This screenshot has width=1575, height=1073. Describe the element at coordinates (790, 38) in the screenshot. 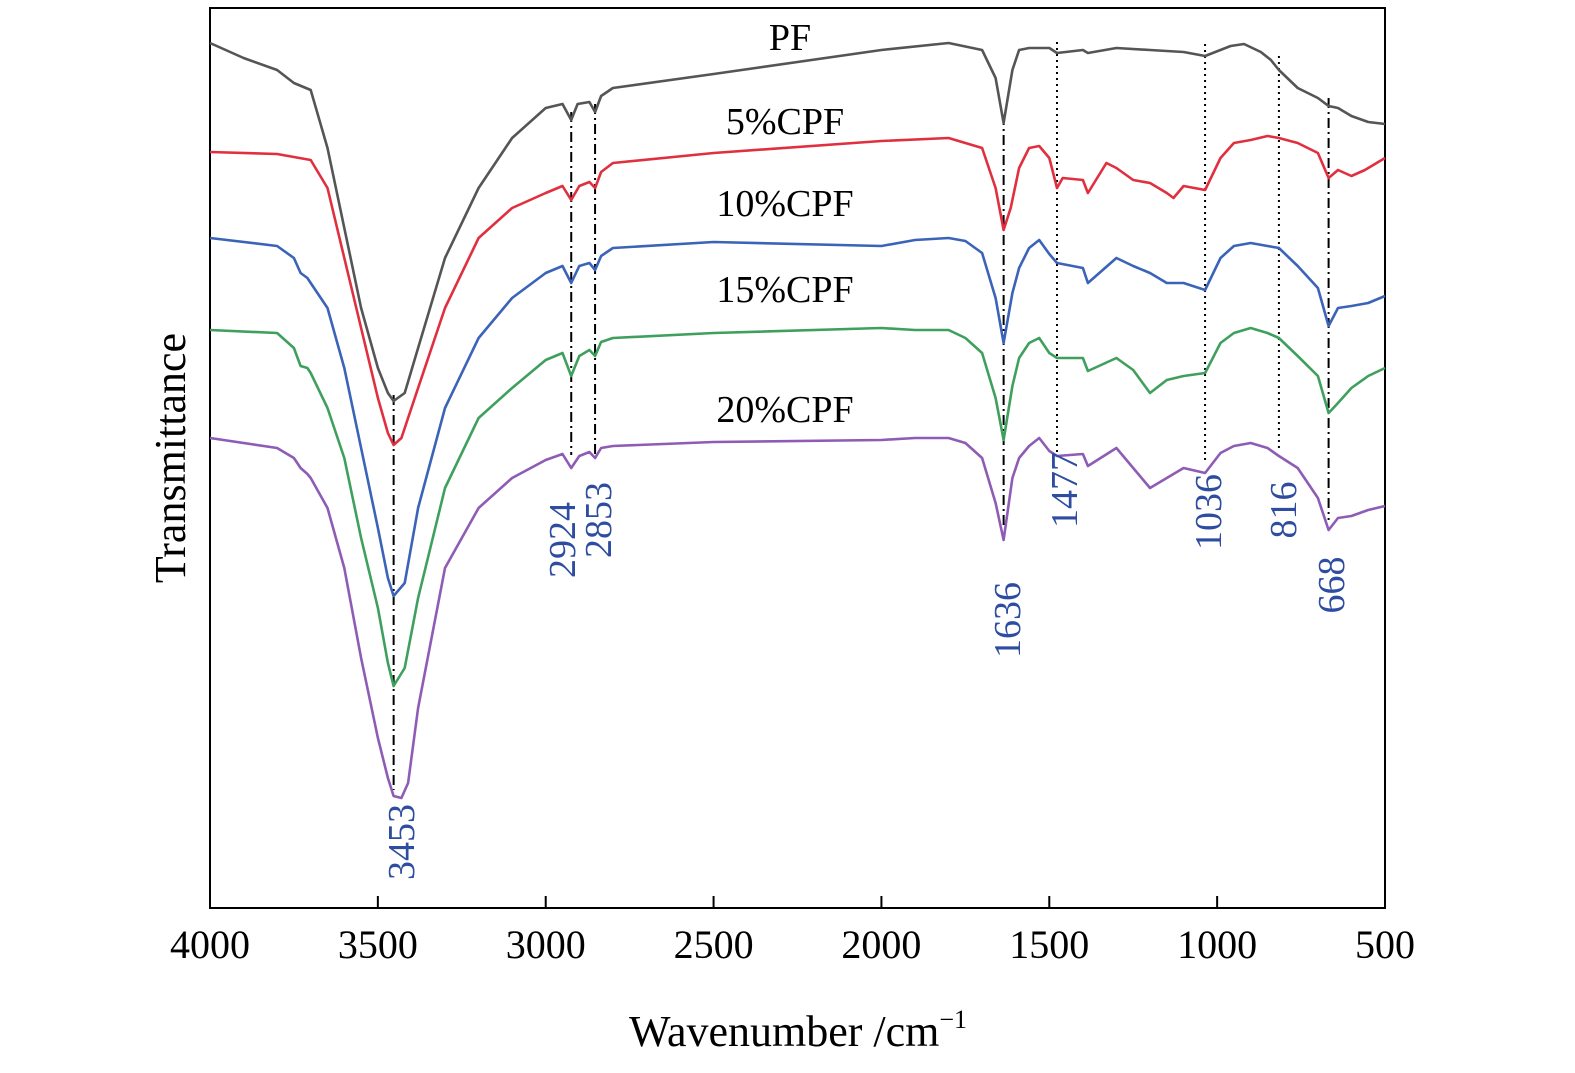

I see `series-label-0: PF` at that location.